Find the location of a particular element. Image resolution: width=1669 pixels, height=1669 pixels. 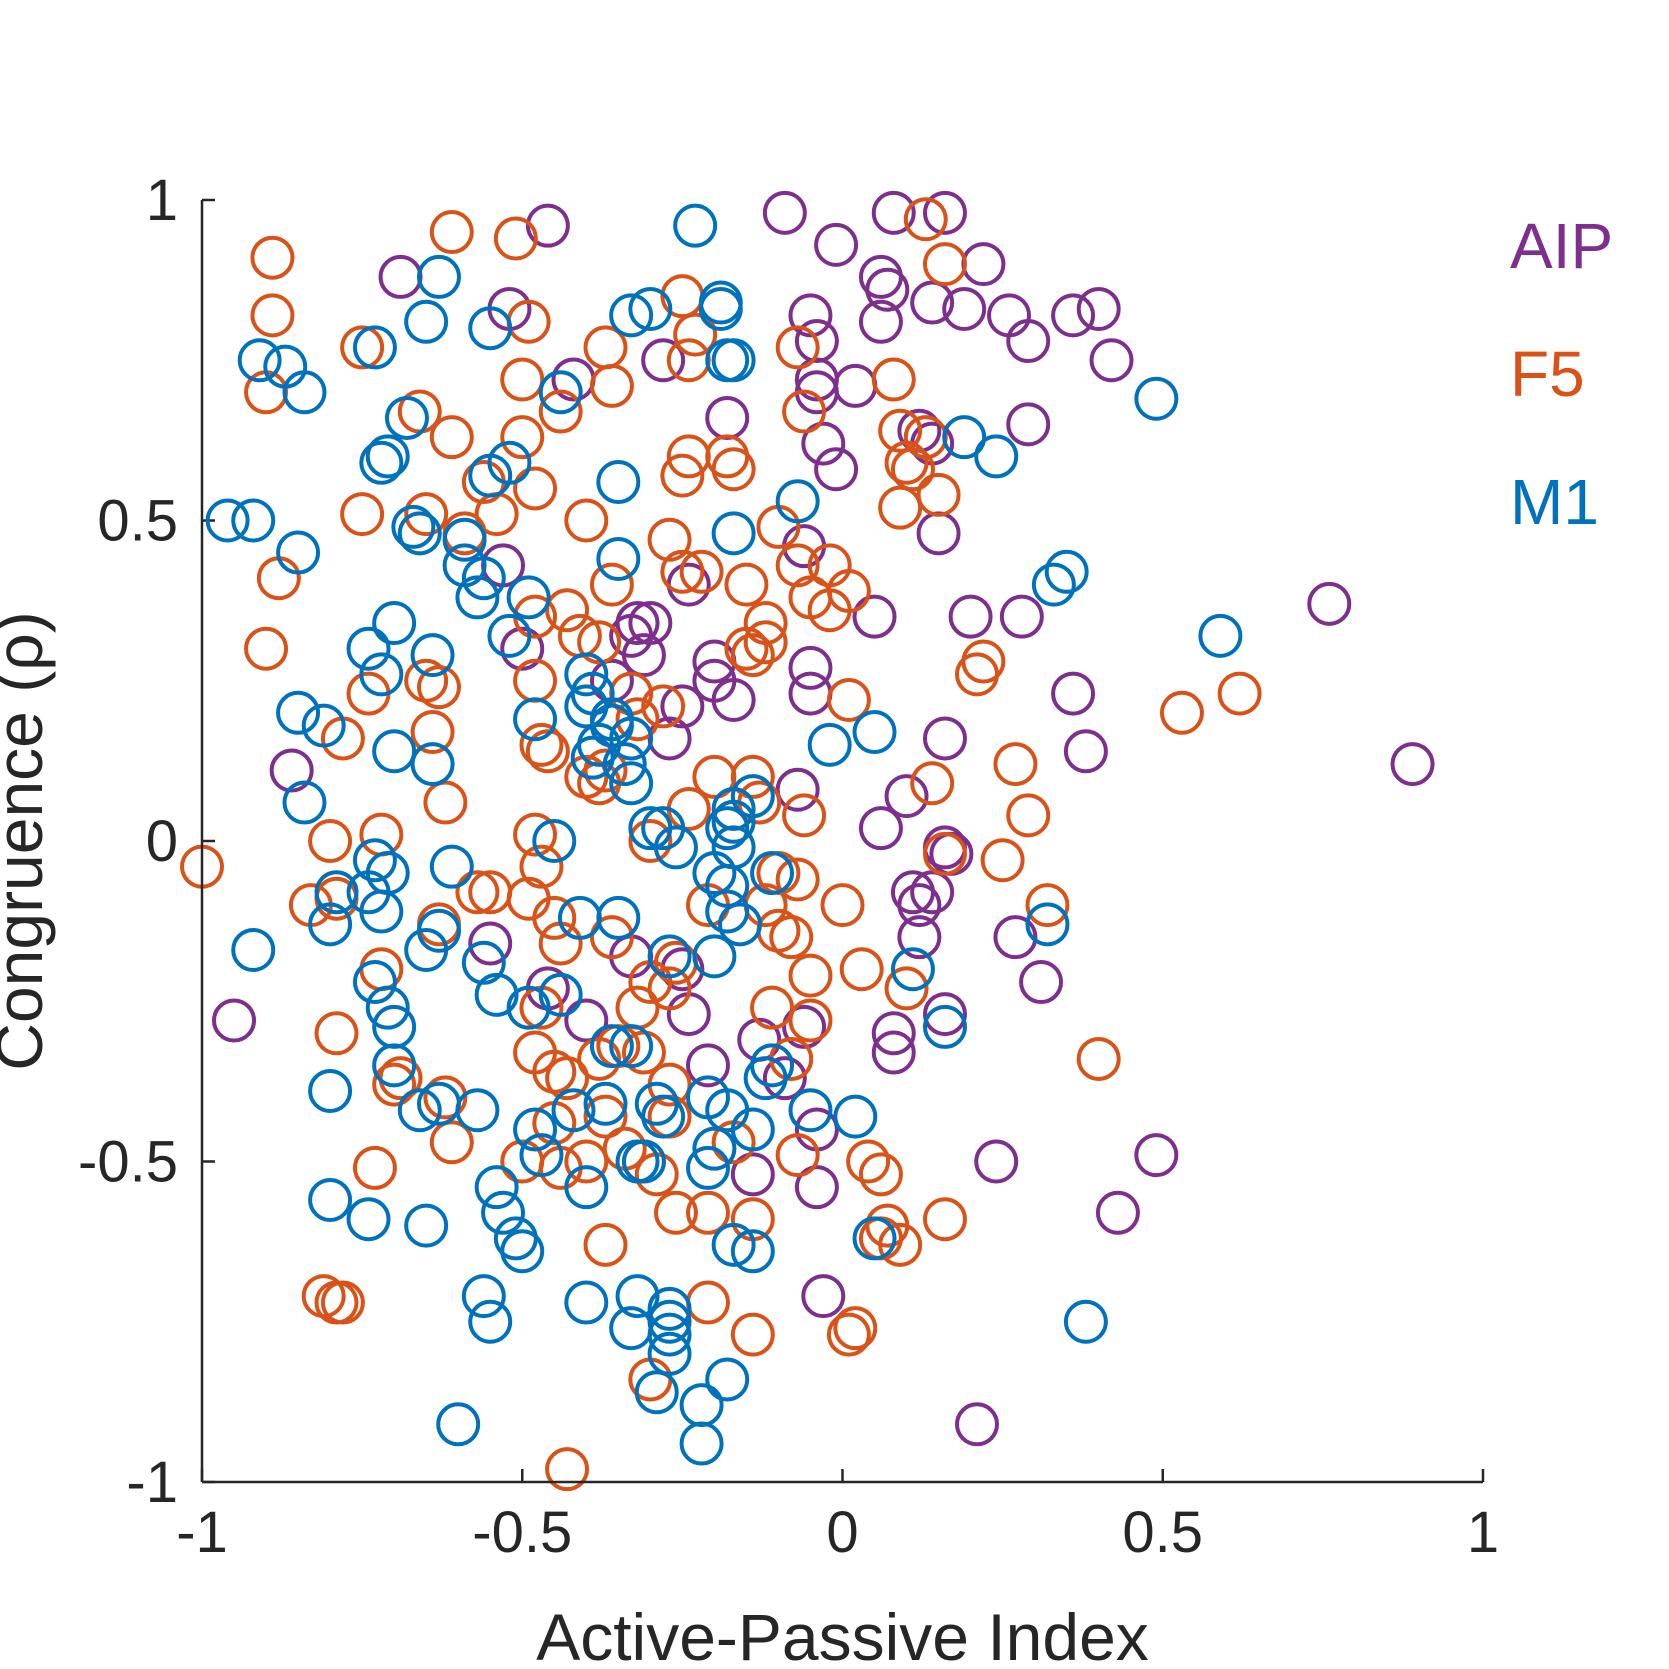

x-axis-title: Active-Passive Index is located at coordinates (842, 1634).